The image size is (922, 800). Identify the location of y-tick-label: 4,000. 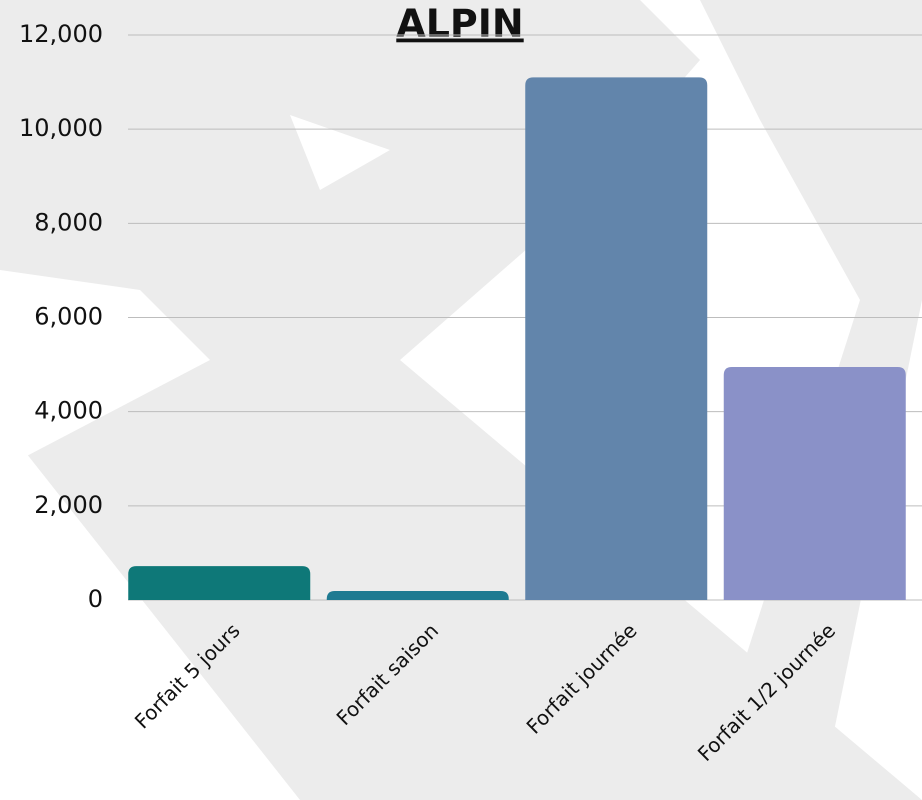
(68, 411).